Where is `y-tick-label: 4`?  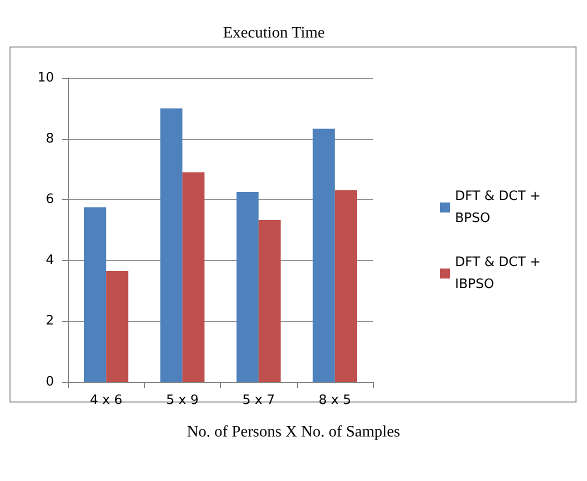
y-tick-label: 4 is located at coordinates (50, 260).